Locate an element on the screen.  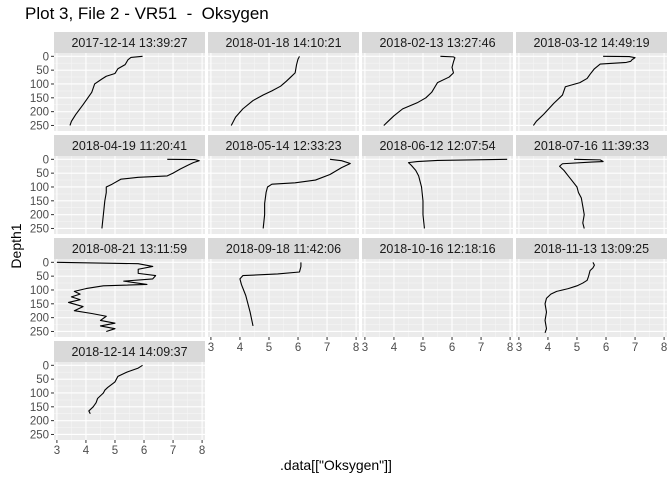
facet-strip-label: 2018-01-18 14:10:21 is located at coordinates (283, 43).